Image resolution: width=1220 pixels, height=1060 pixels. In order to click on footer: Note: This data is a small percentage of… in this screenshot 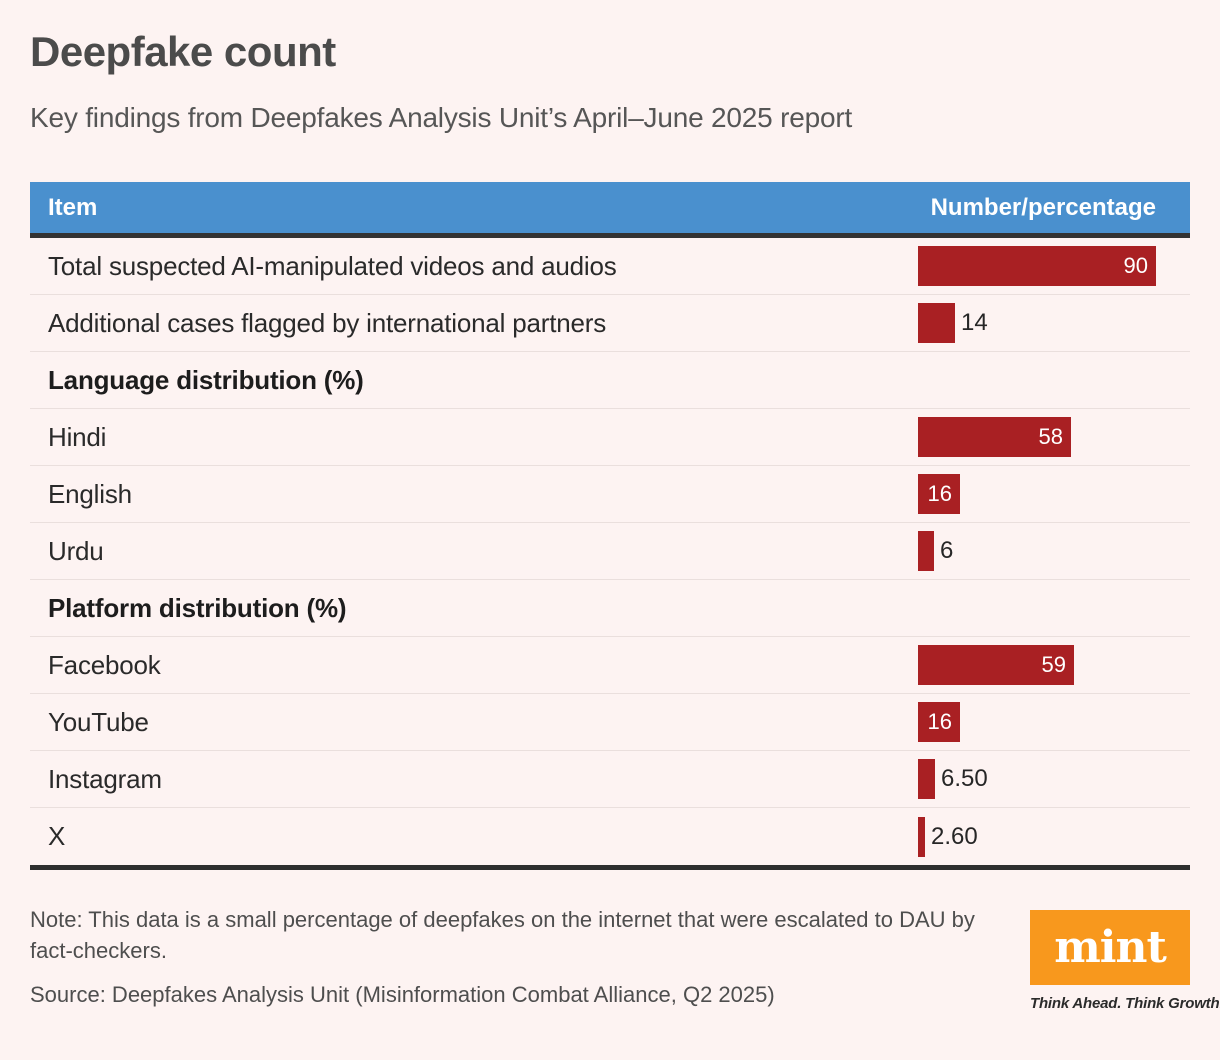, I will do `click(625, 958)`.